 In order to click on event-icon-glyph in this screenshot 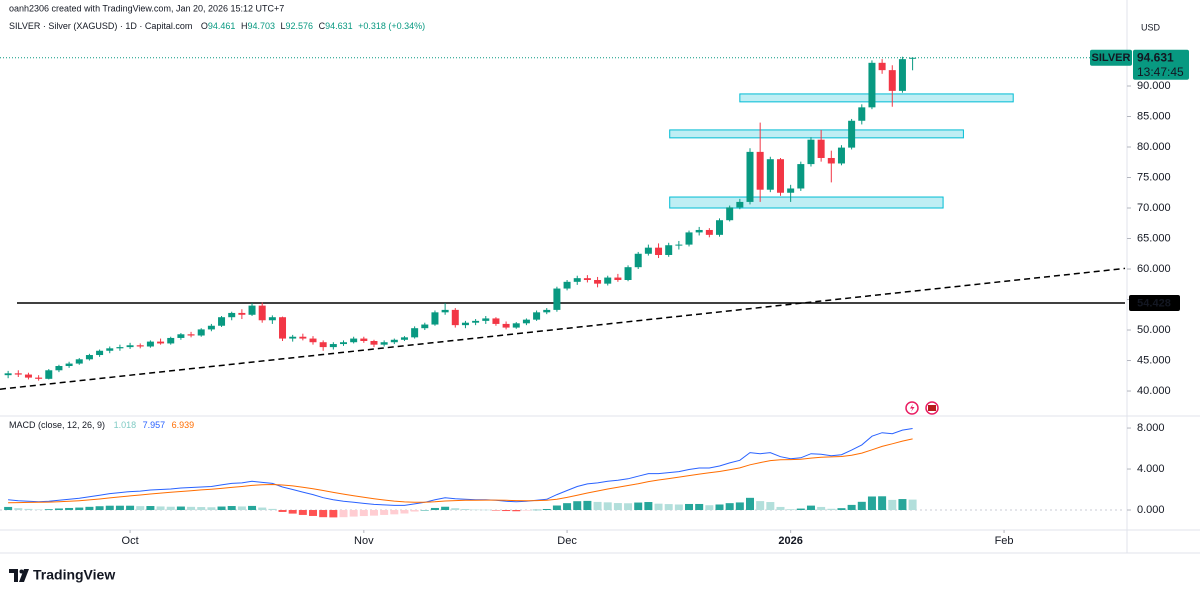, I will do `click(912, 408)`.